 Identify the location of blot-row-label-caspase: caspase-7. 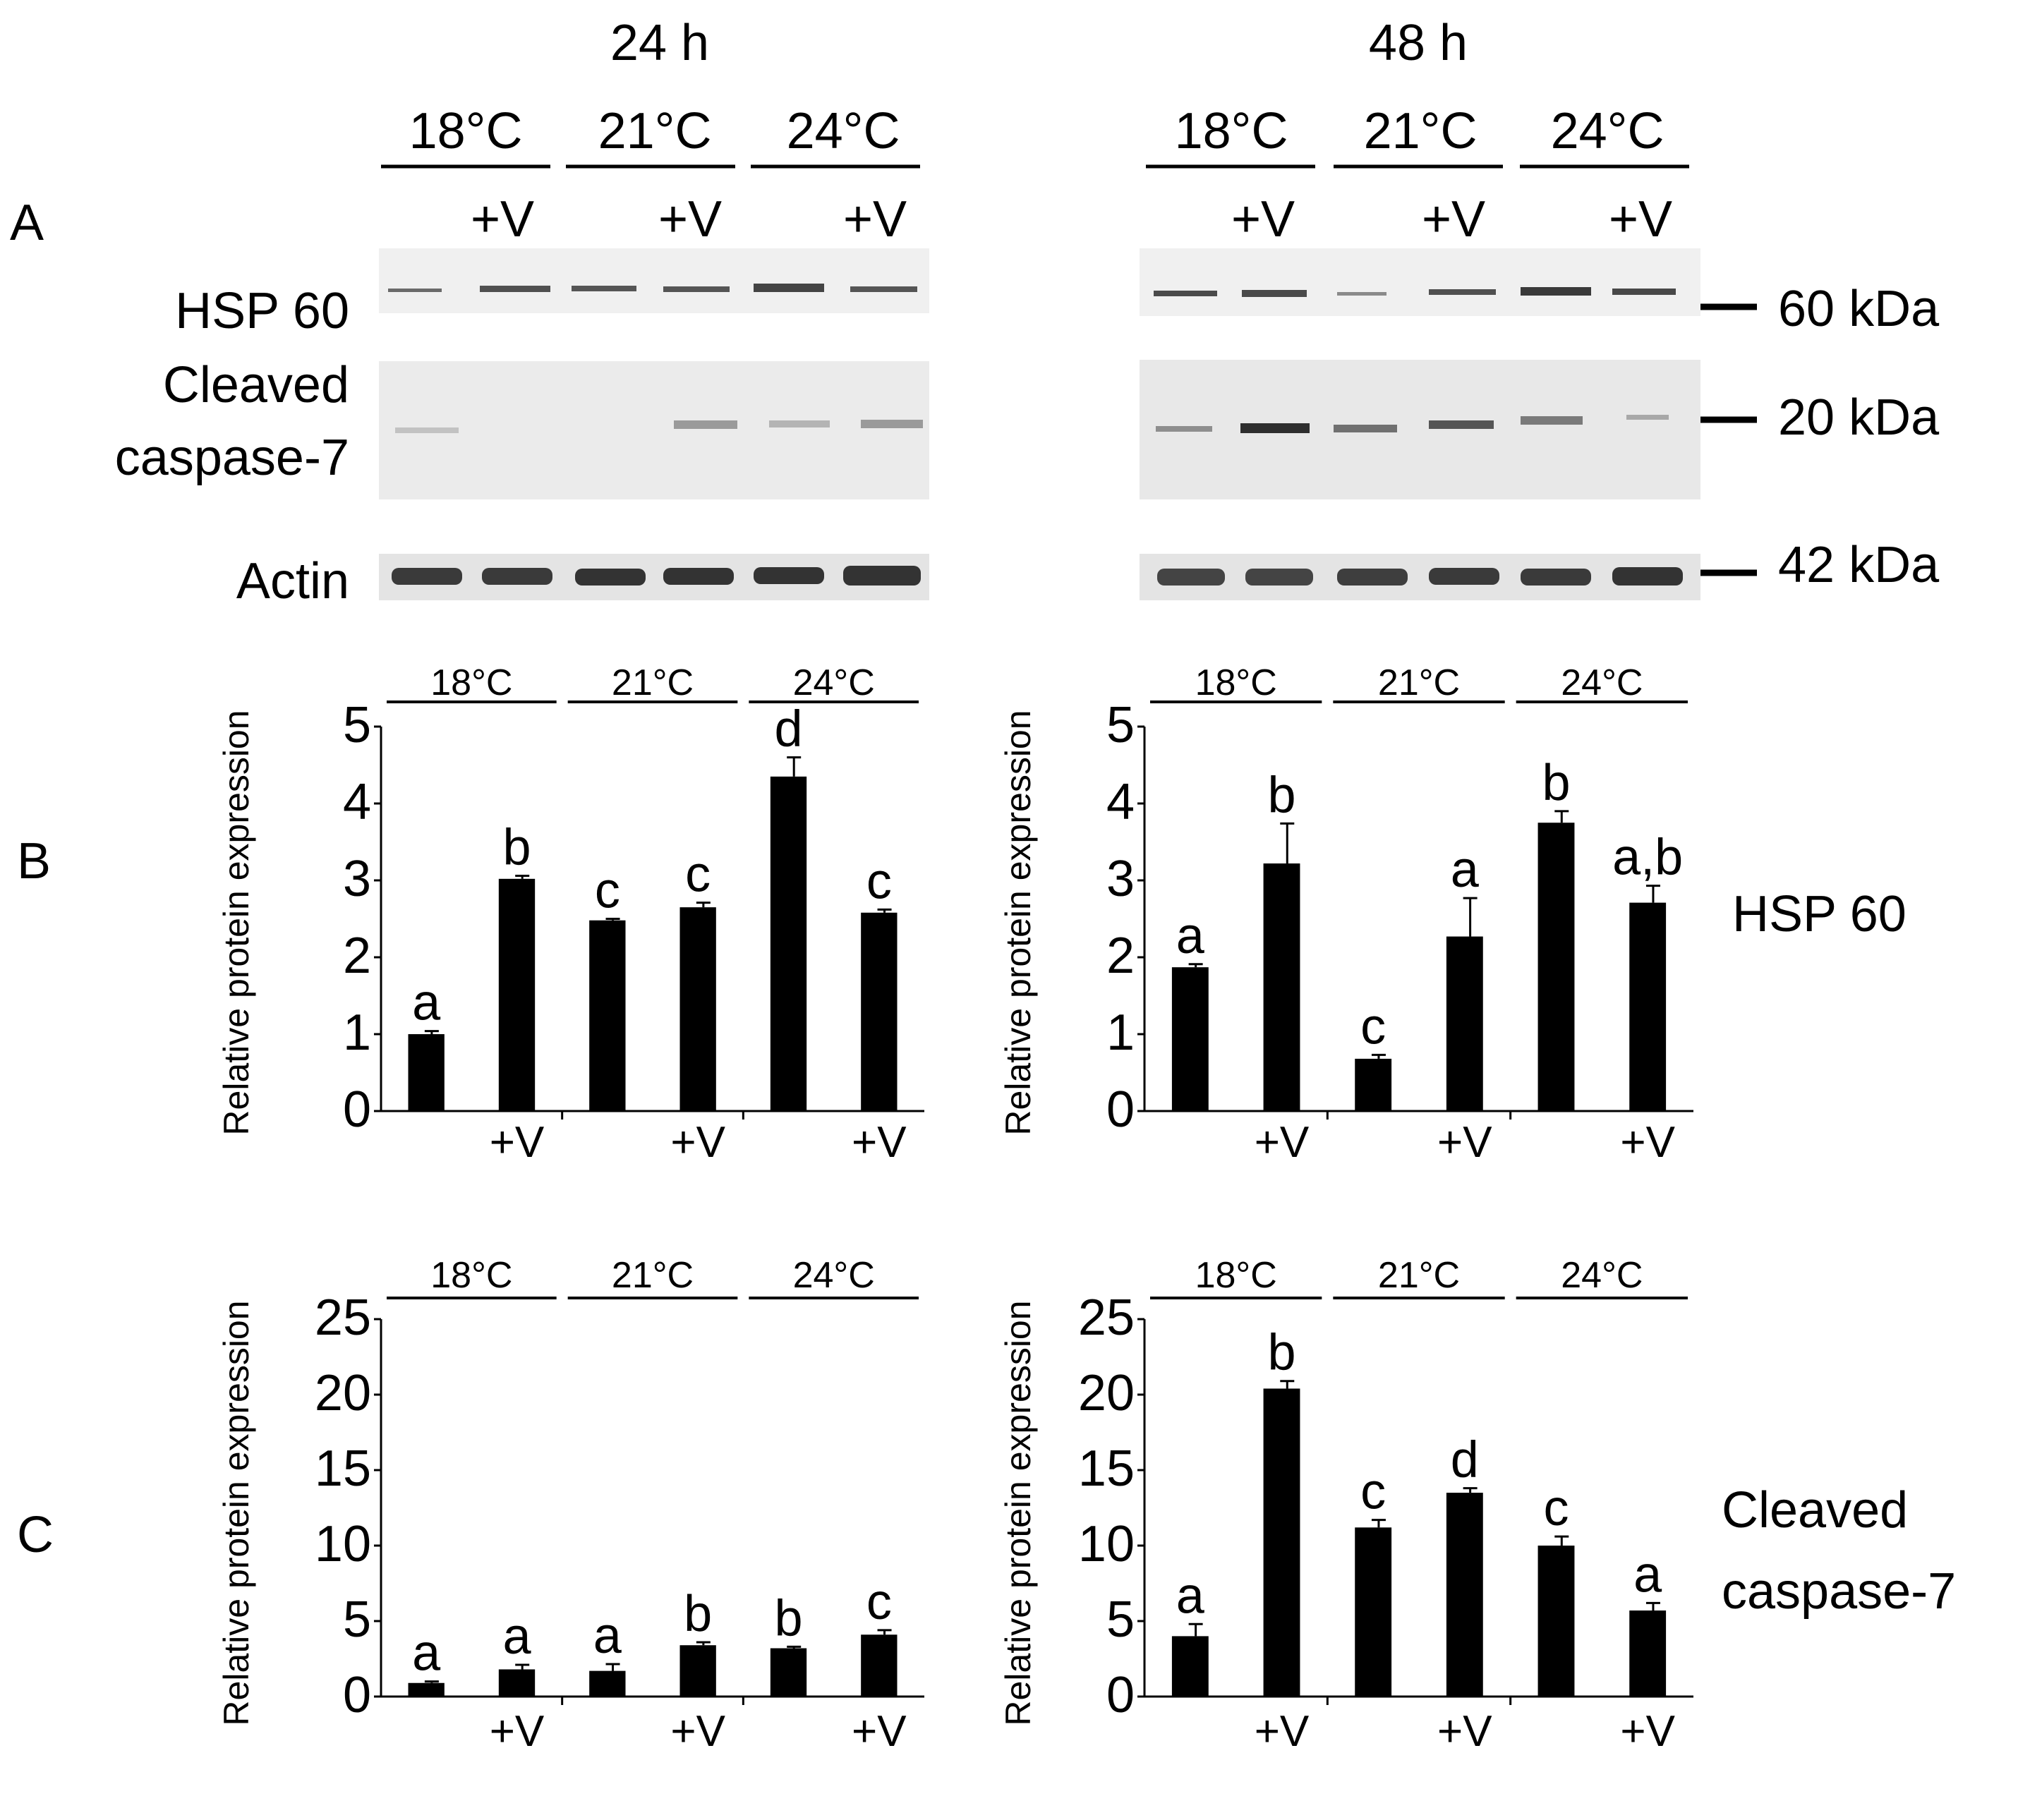
(232, 458).